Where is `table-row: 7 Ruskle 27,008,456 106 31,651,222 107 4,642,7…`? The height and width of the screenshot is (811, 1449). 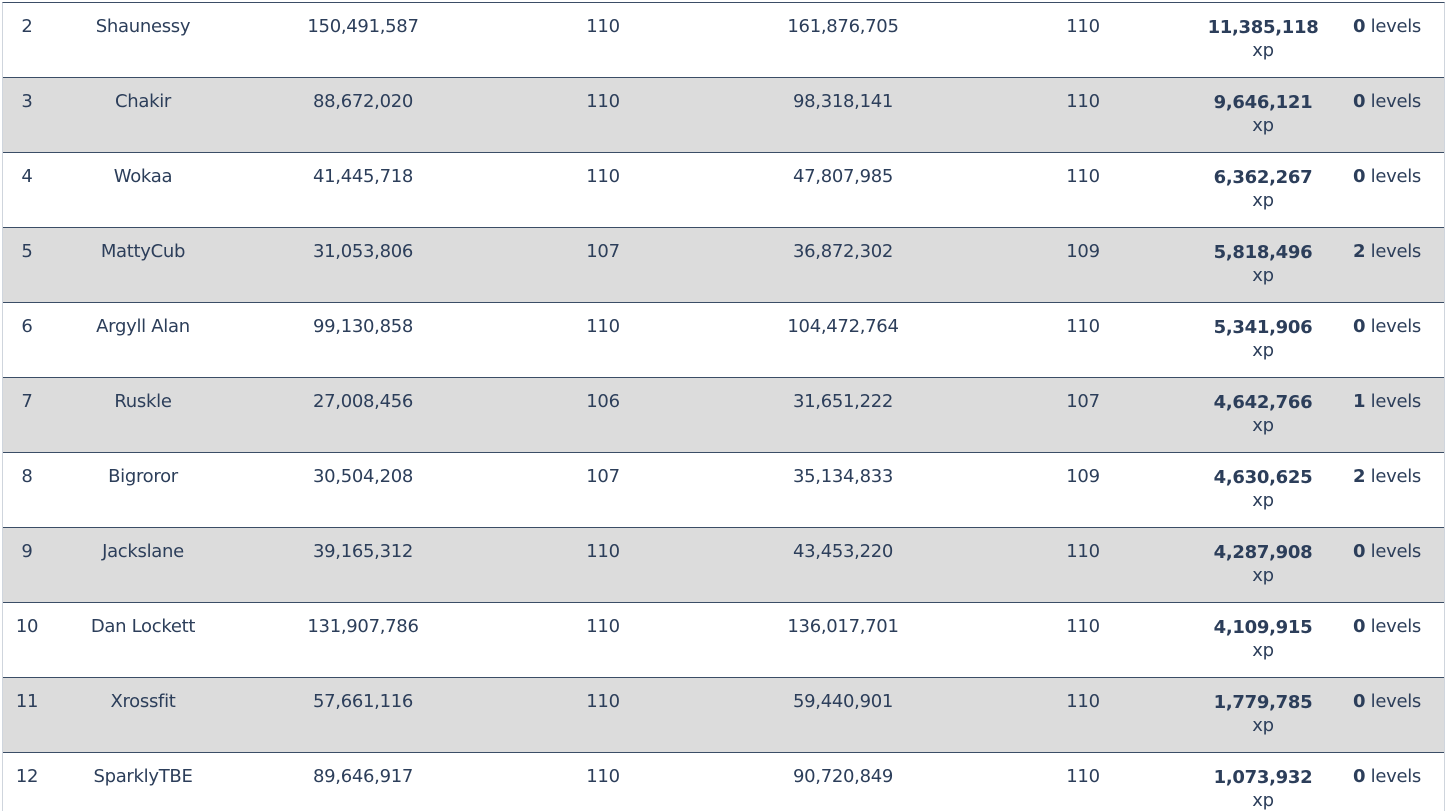
table-row: 7 Ruskle 27,008,456 106 31,651,222 107 4,642,7… is located at coordinates (723, 415).